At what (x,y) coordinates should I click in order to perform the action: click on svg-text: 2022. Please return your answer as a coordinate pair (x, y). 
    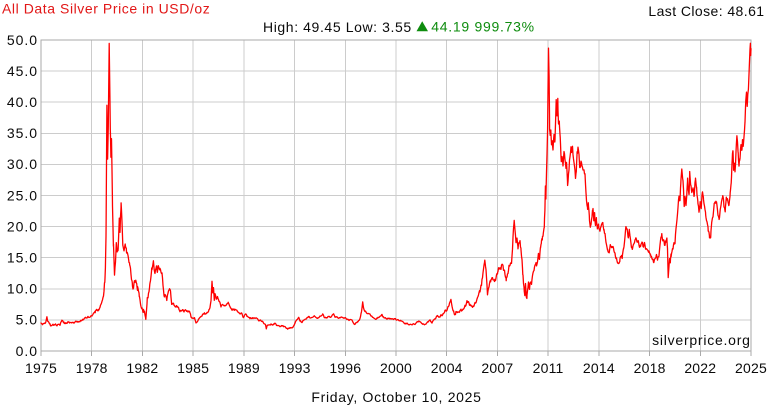
    Looking at the image, I should click on (700, 368).